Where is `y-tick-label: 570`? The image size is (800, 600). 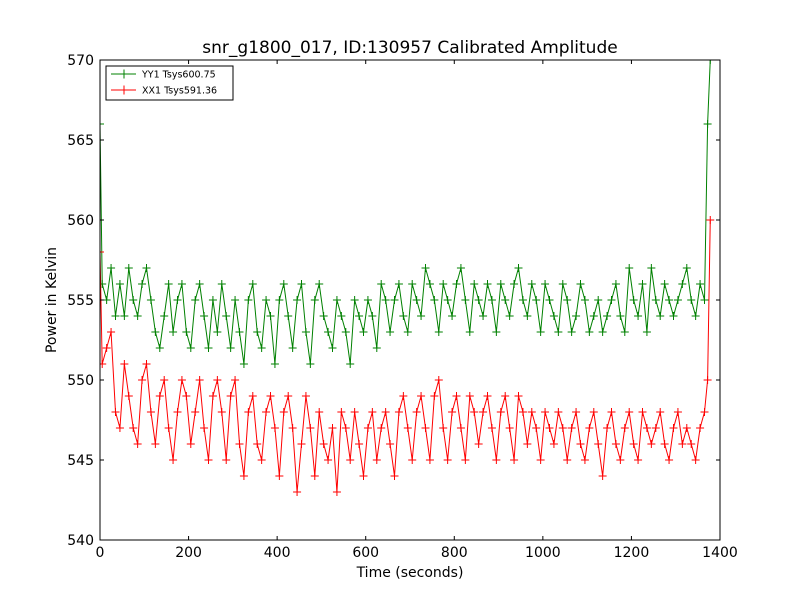 y-tick-label: 570 is located at coordinates (80, 61).